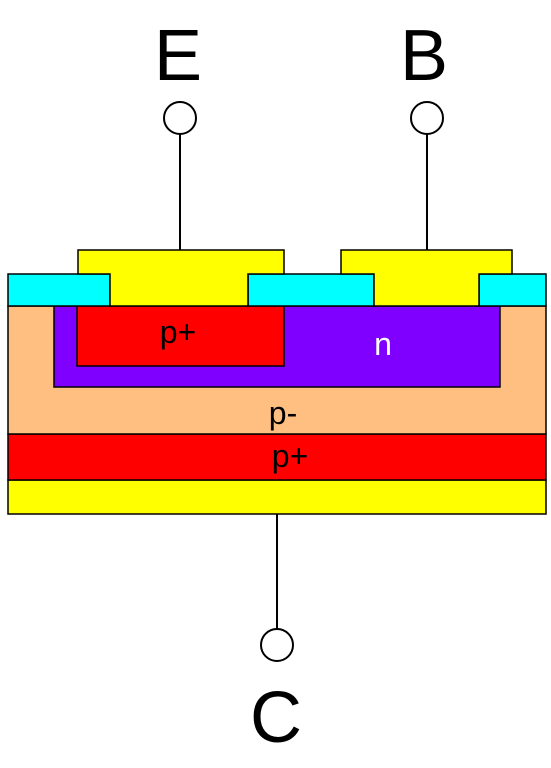 The height and width of the screenshot is (768, 551). What do you see at coordinates (383, 344) in the screenshot?
I see `base-region-label: n` at bounding box center [383, 344].